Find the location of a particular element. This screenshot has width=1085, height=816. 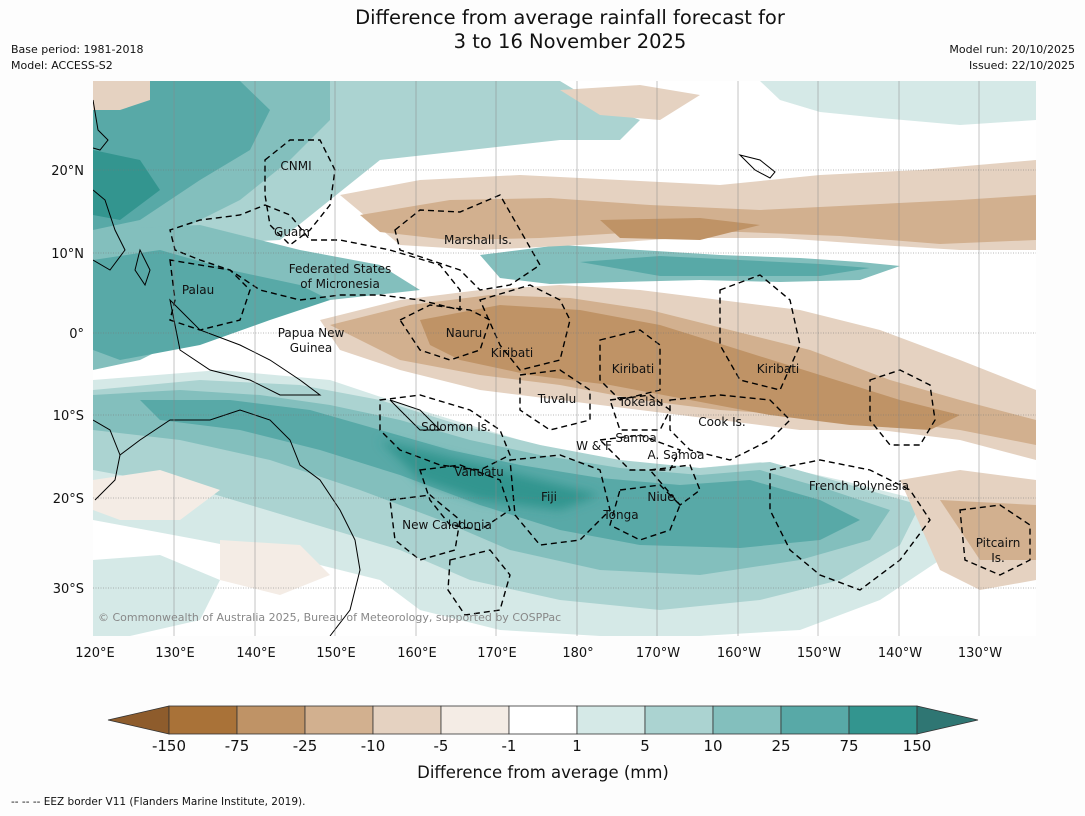

title-line-2: 3 to 16 November 2025 is located at coordinates (570, 41).